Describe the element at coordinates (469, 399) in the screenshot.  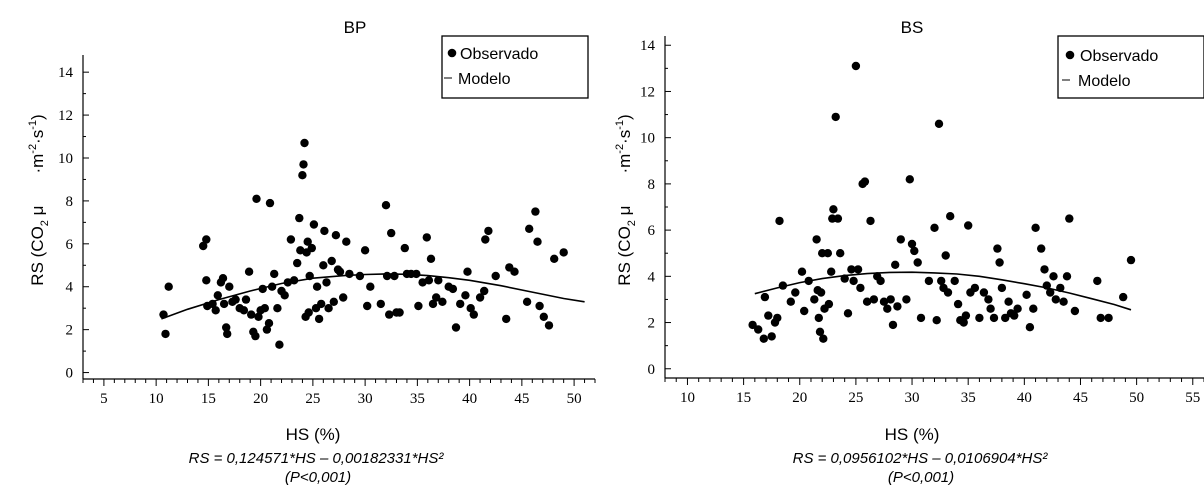
I see `x-tick-label-bp: 40` at that location.